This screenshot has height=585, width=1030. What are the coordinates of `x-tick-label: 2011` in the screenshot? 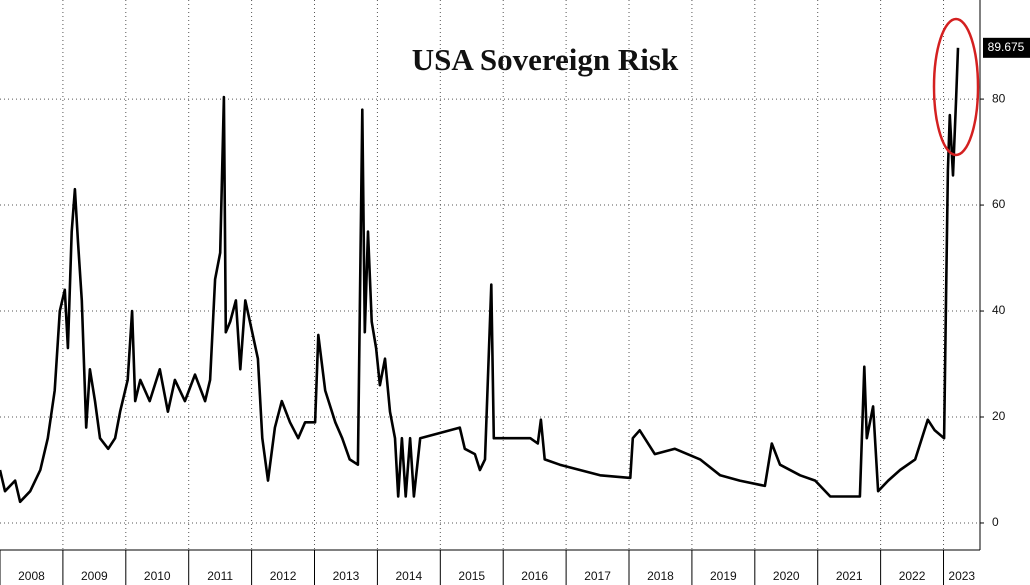 It's located at (220, 576).